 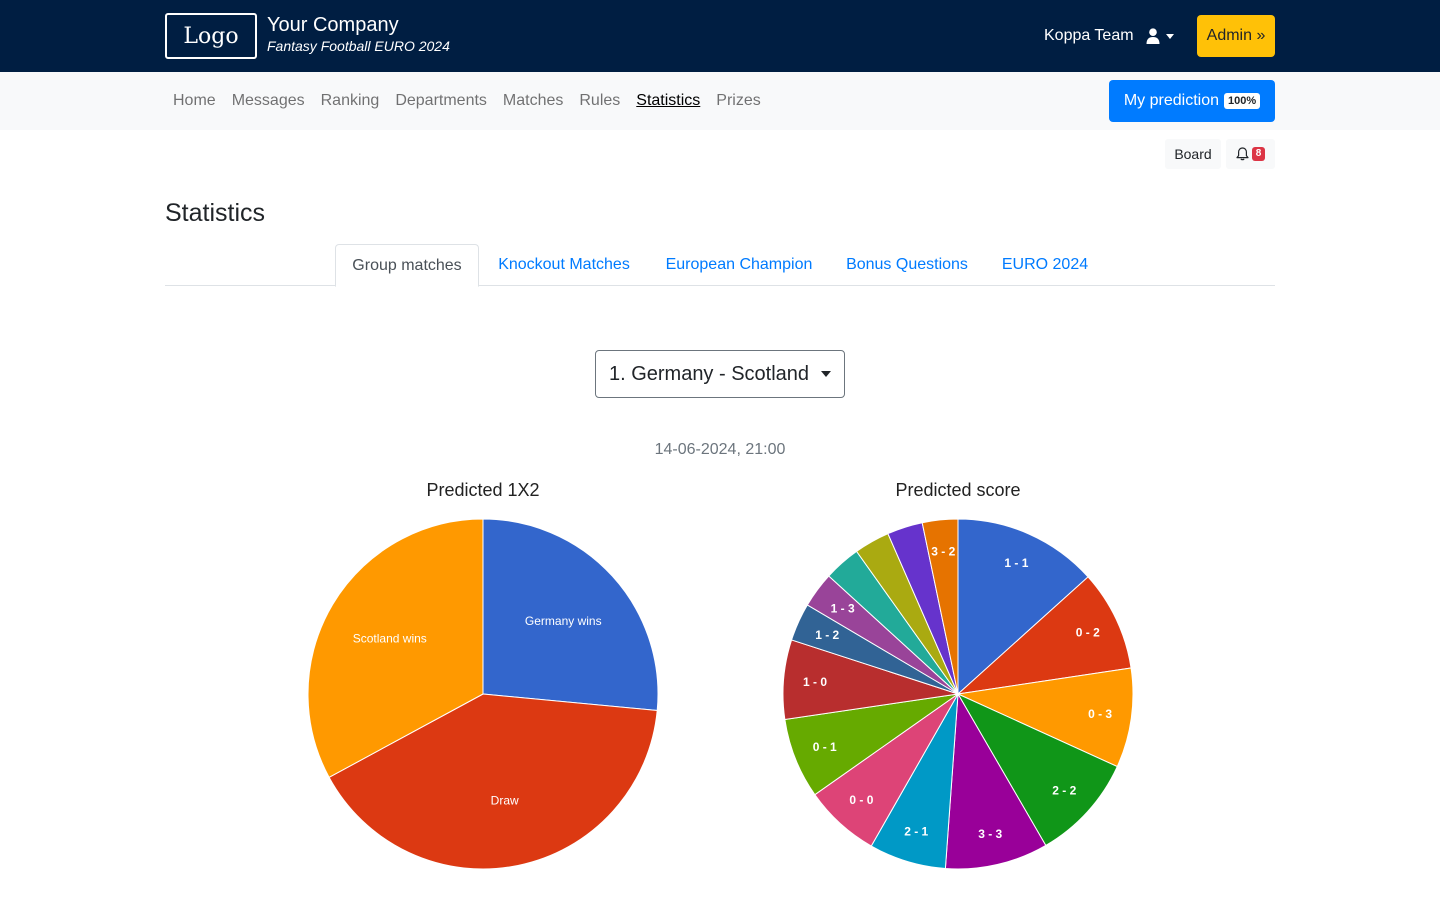 I want to click on user-icon, so click(x=1153, y=36).